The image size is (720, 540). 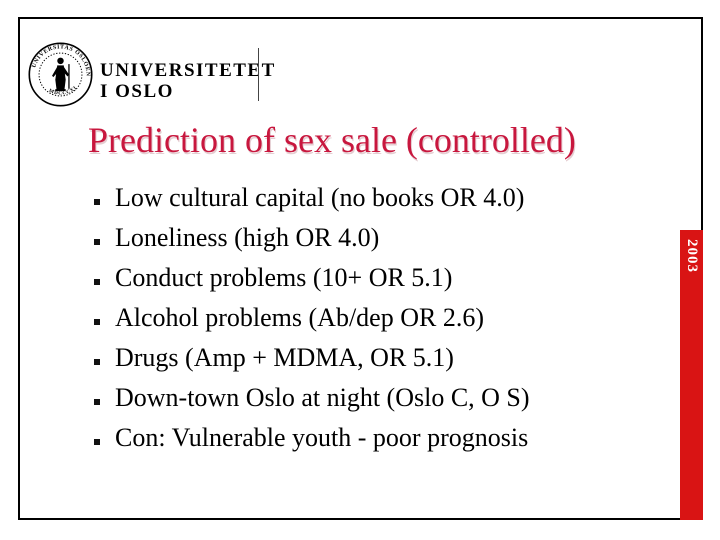 I want to click on logo-wordmark: UNIVERSITETET I OSLO, so click(x=188, y=81).